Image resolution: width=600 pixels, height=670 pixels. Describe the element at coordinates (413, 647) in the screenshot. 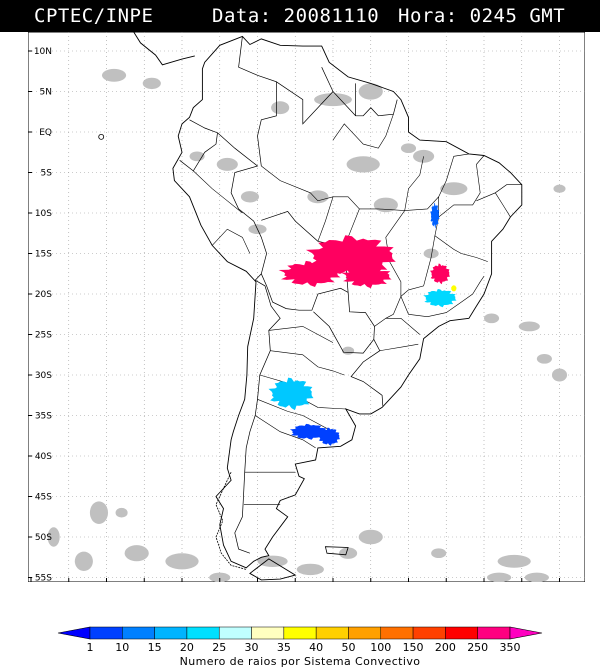

I see `colorbar-level-label: 150` at that location.